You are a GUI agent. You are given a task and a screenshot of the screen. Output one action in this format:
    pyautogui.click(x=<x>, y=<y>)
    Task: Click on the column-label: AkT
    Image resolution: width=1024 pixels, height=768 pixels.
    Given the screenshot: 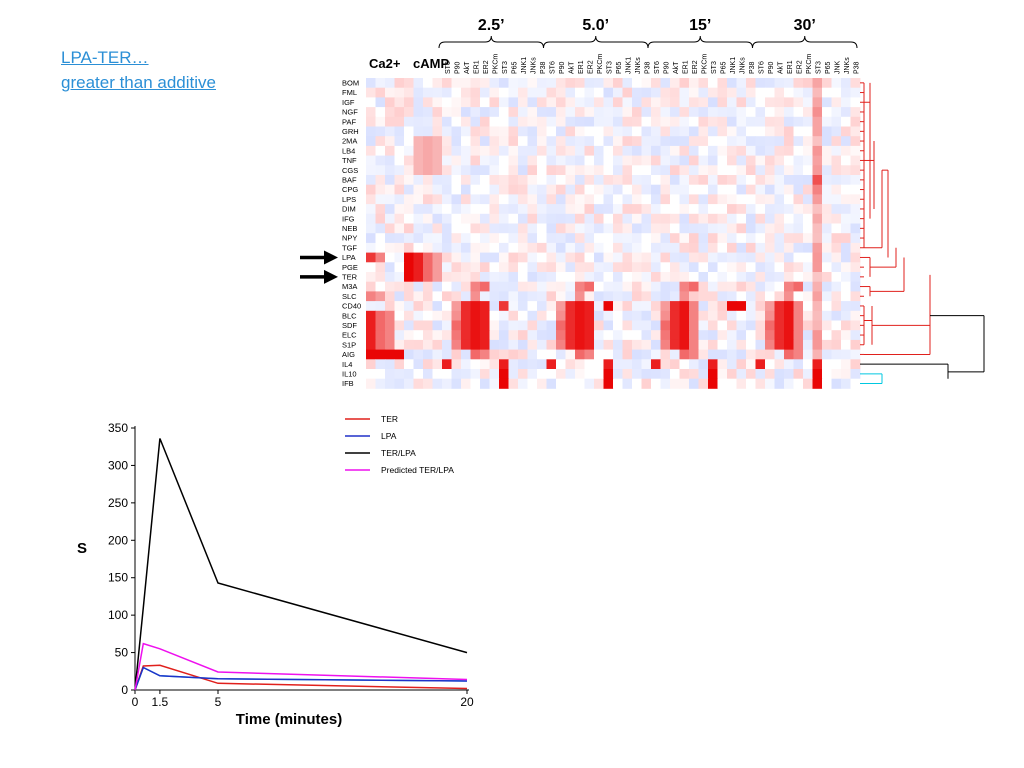 What is the action you would take?
    pyautogui.click(x=571, y=67)
    